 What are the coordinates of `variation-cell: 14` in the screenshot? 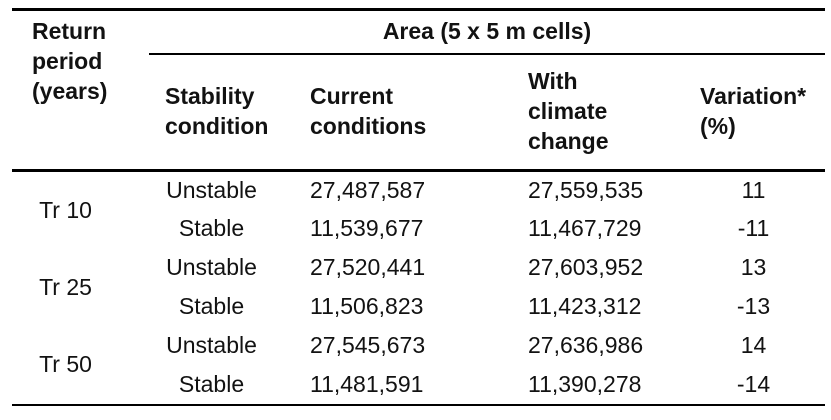 It's located at (753, 345).